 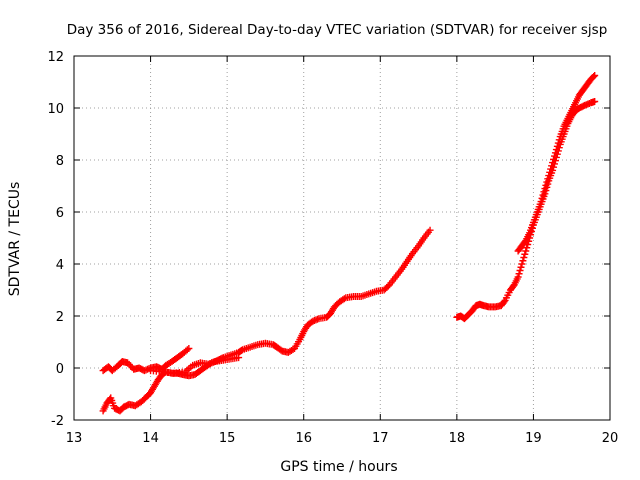 I want to click on y-tick-labels: -2 0 2 4 6 8 10 12, so click(x=55, y=239).